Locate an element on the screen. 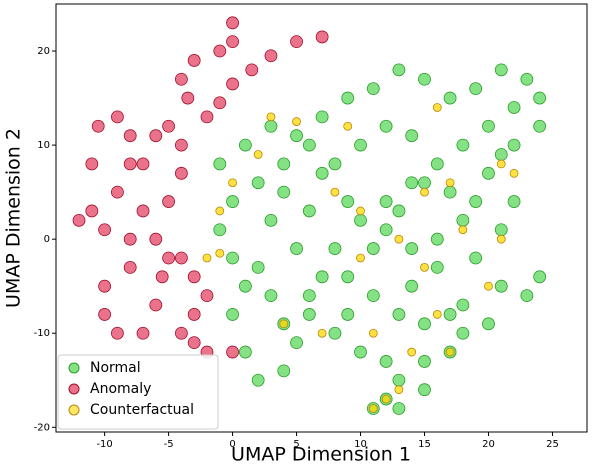 The width and height of the screenshot is (594, 466). x-tick-label: 5 is located at coordinates (296, 444).